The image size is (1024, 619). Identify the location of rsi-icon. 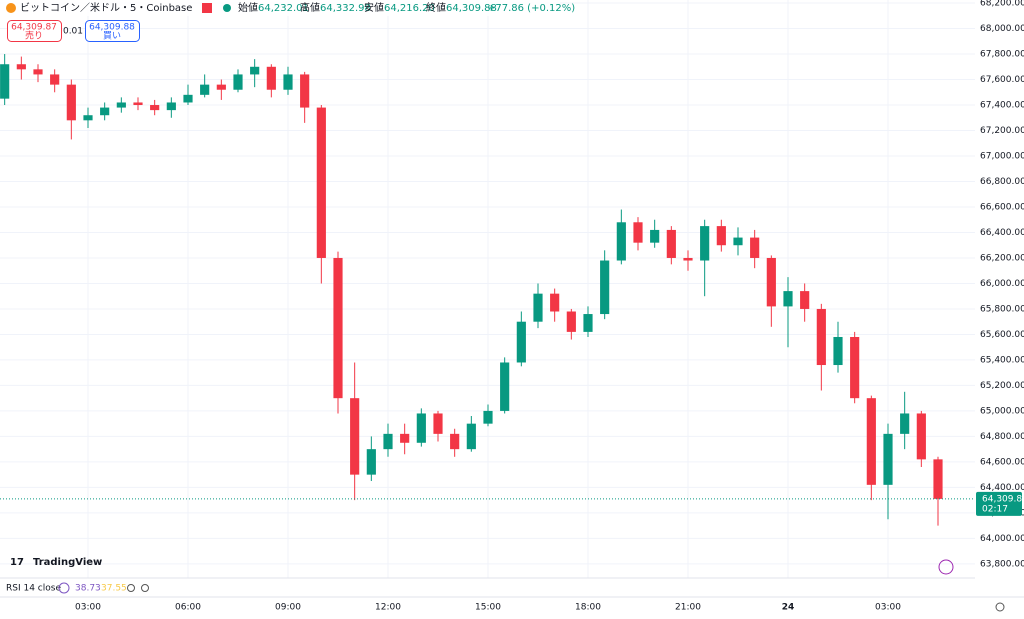
(64, 588).